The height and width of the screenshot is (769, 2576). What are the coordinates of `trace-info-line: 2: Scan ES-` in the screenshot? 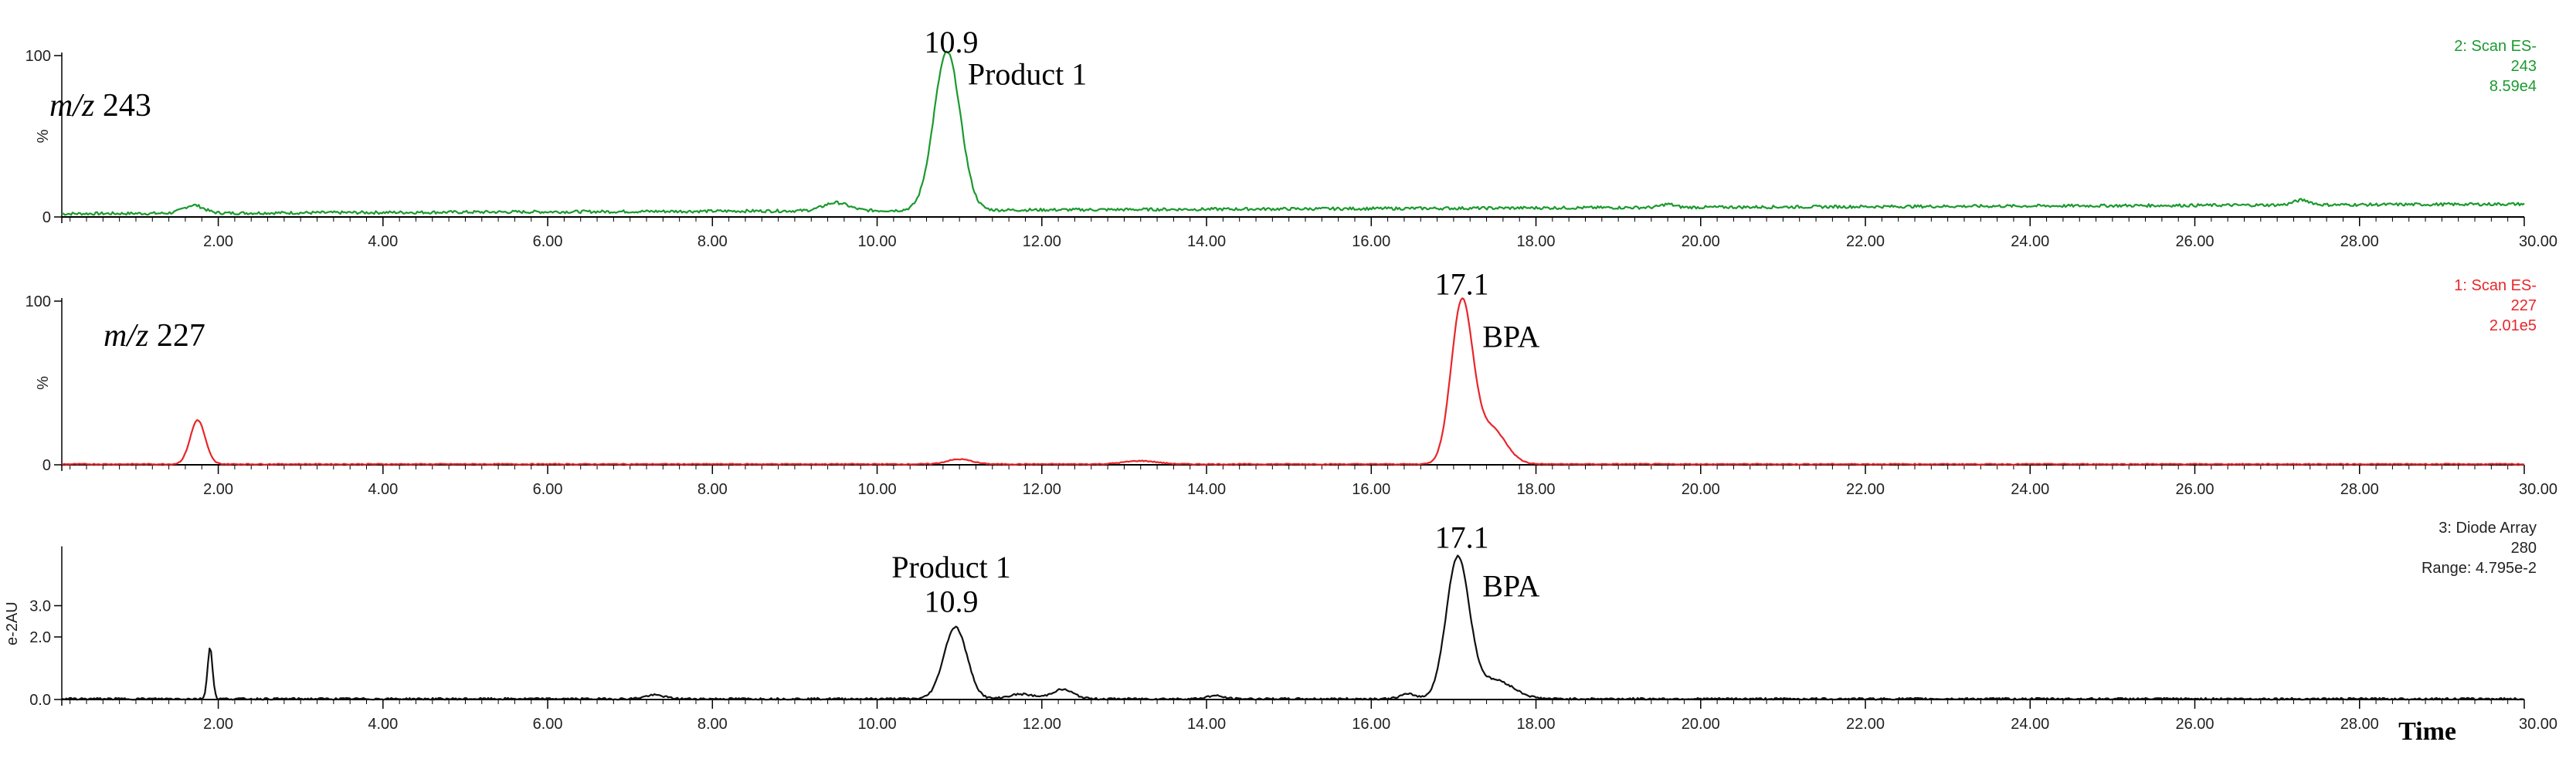 It's located at (2495, 46).